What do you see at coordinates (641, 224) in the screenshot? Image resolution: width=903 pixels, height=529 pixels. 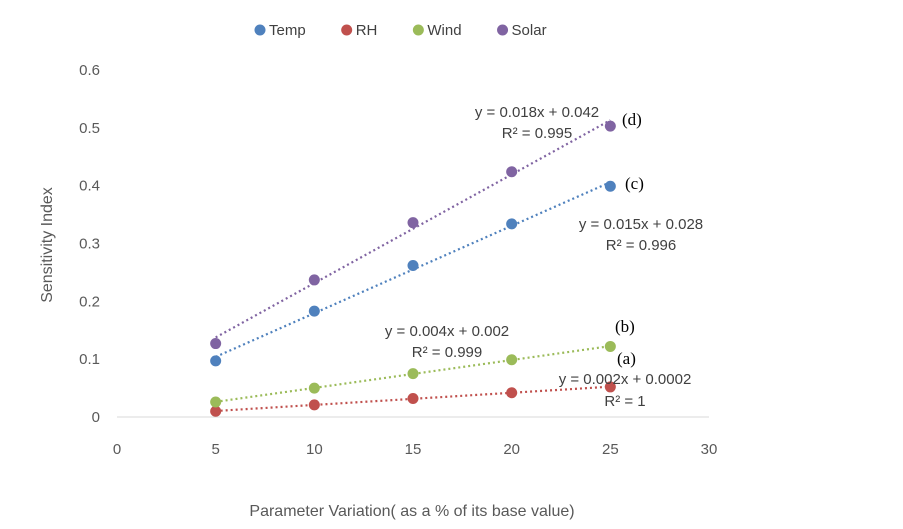 I see `temp-equation: y = 0.015x + 0.028` at bounding box center [641, 224].